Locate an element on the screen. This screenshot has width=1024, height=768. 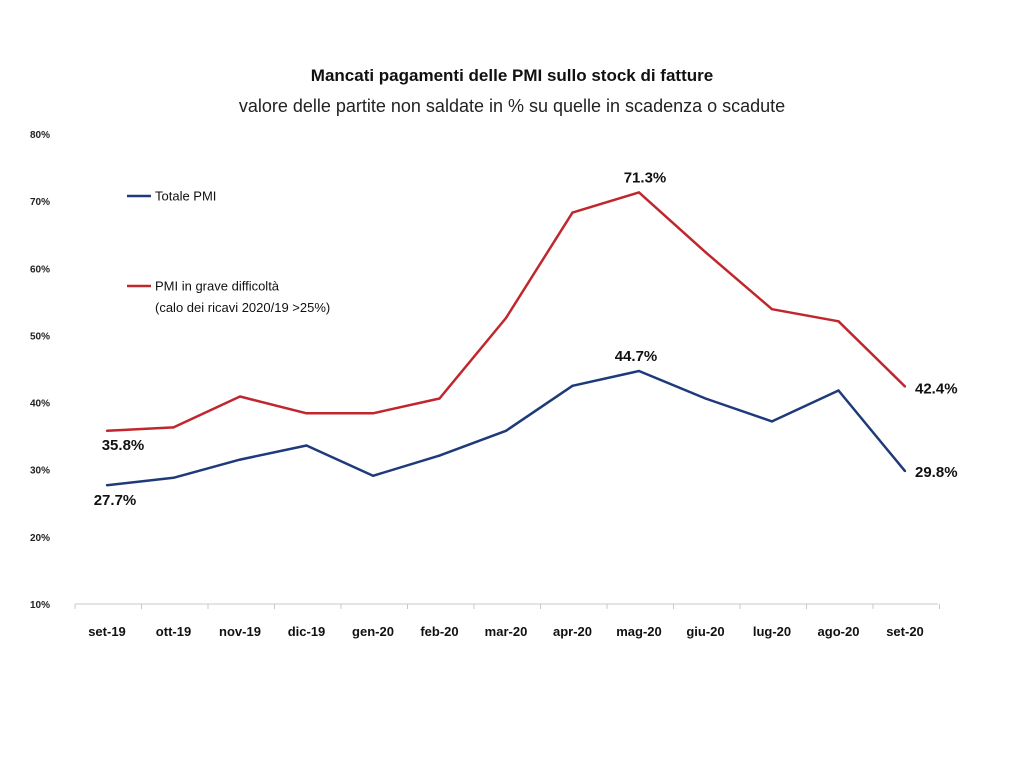
data-label: 29.8% is located at coordinates (936, 472).